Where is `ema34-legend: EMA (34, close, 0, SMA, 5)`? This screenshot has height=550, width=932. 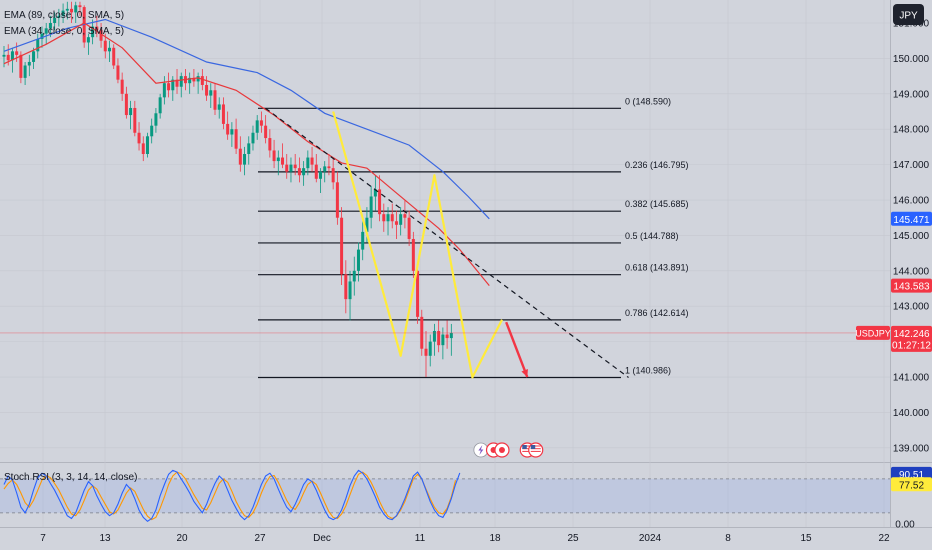
ema34-legend: EMA (34, close, 0, SMA, 5) is located at coordinates (64, 31).